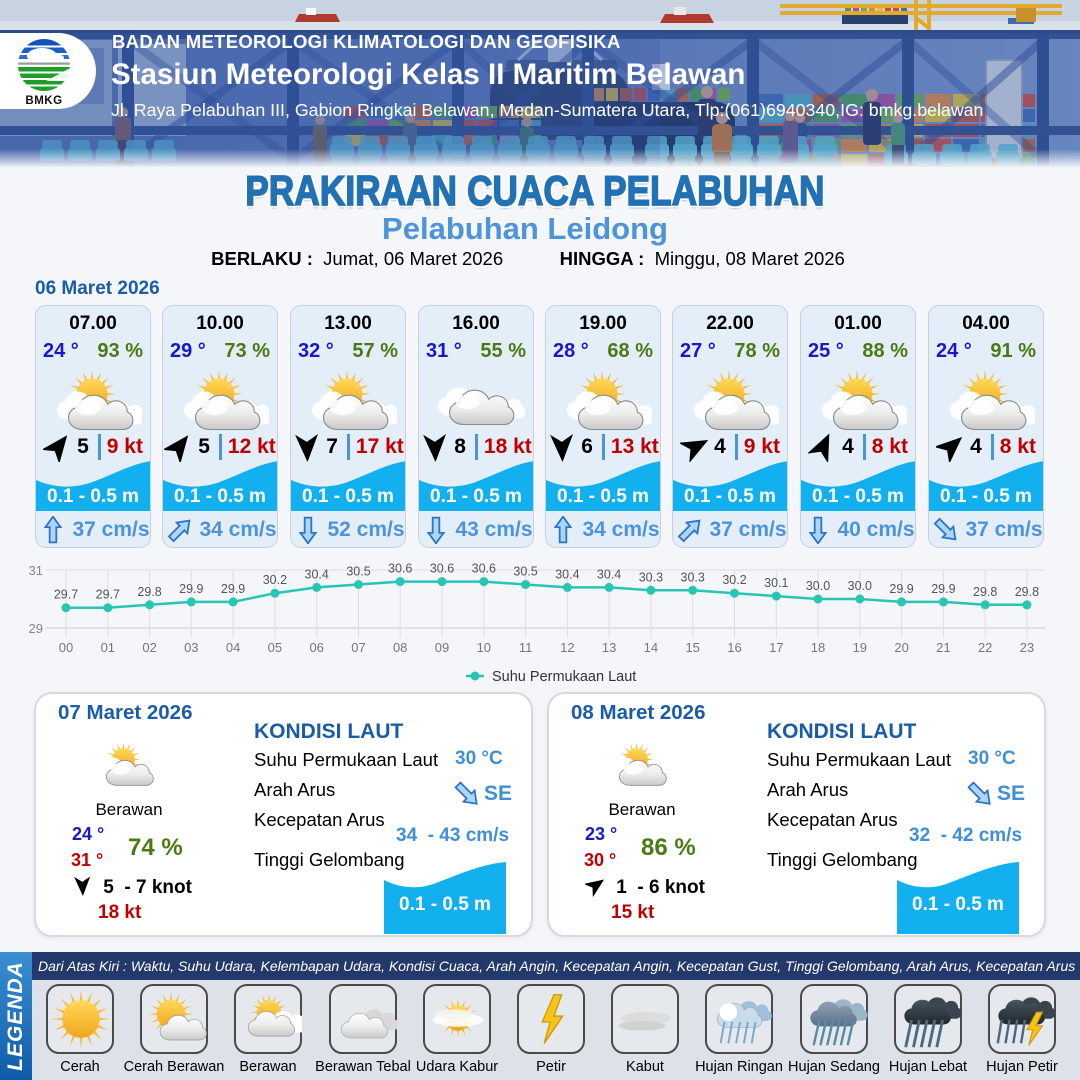 The image size is (1080, 1080). I want to click on svg-text: 31, so click(36, 570).